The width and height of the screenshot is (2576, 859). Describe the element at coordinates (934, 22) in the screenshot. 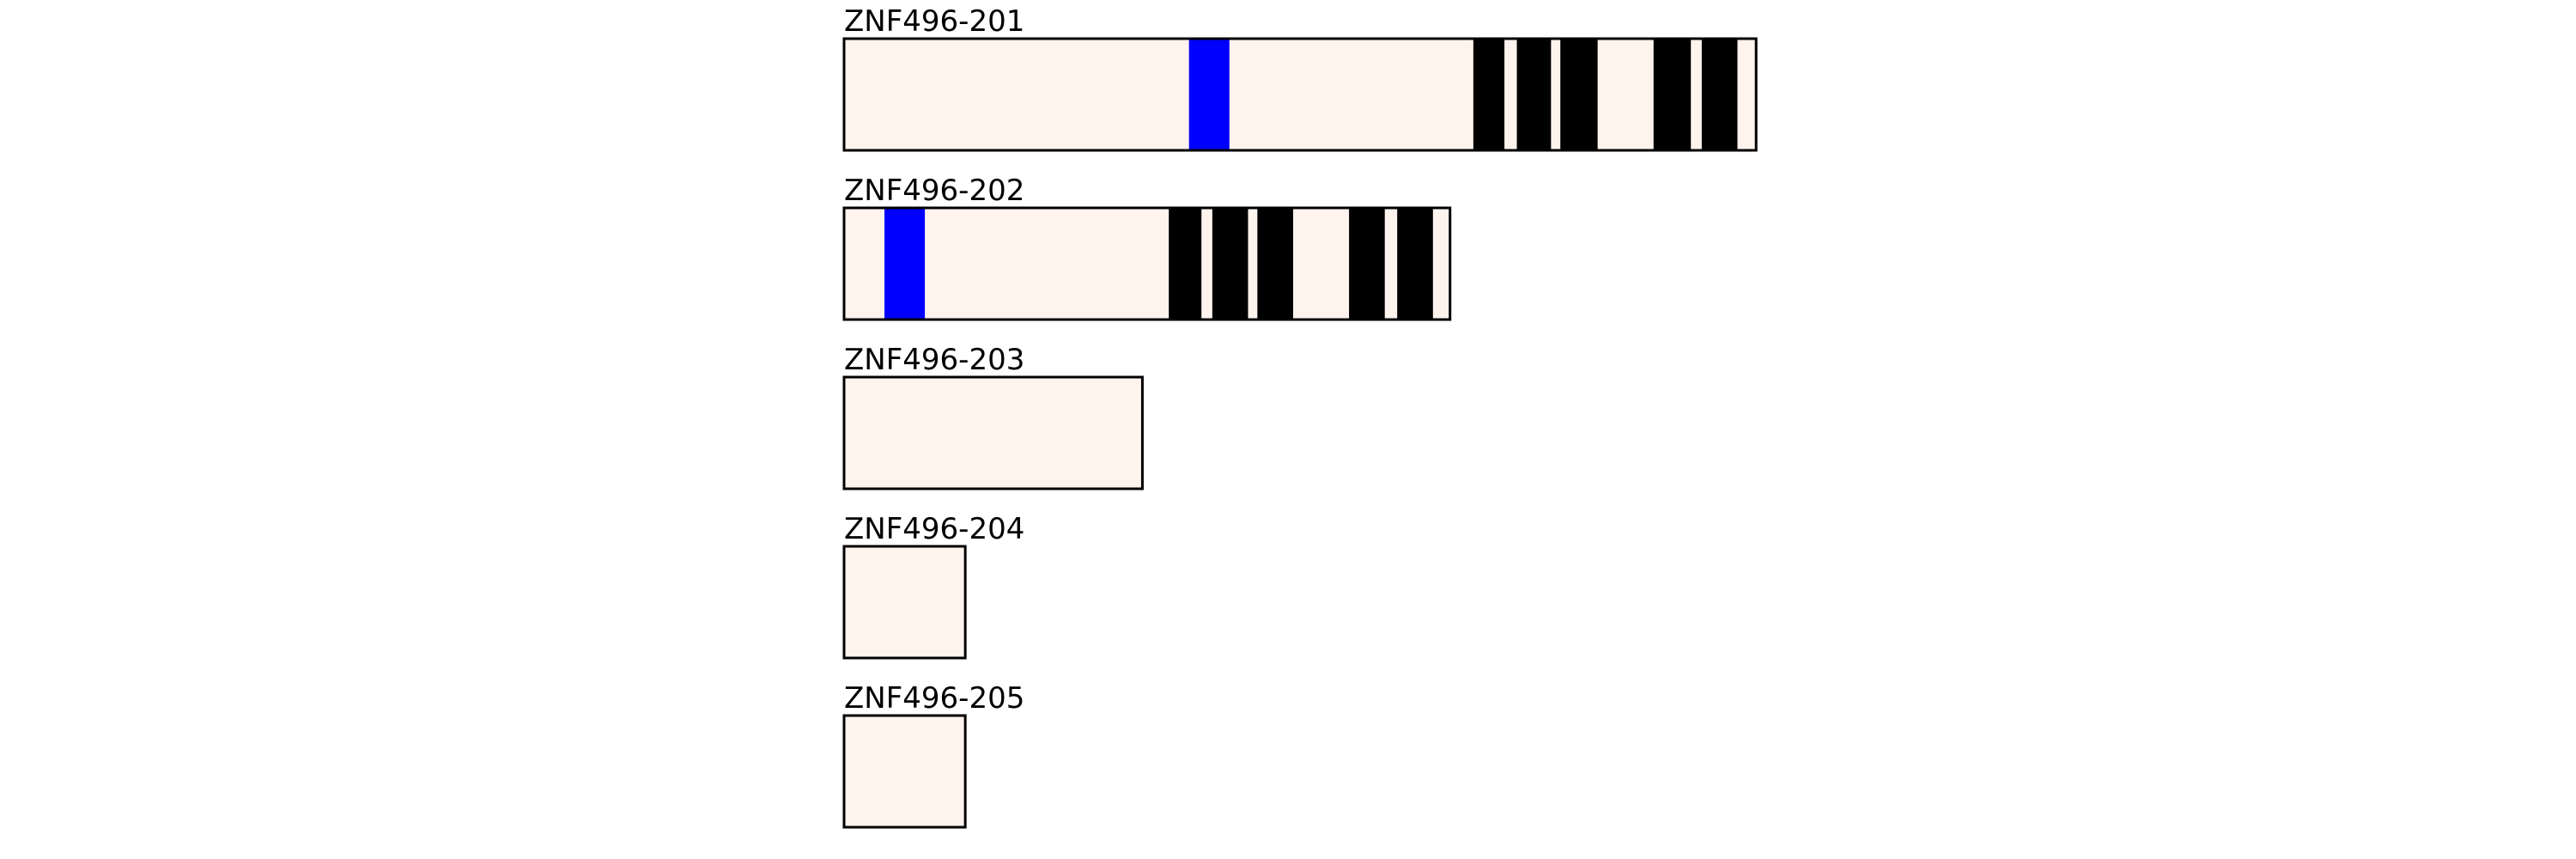

I see `transcript-label: ZNF496-201` at that location.